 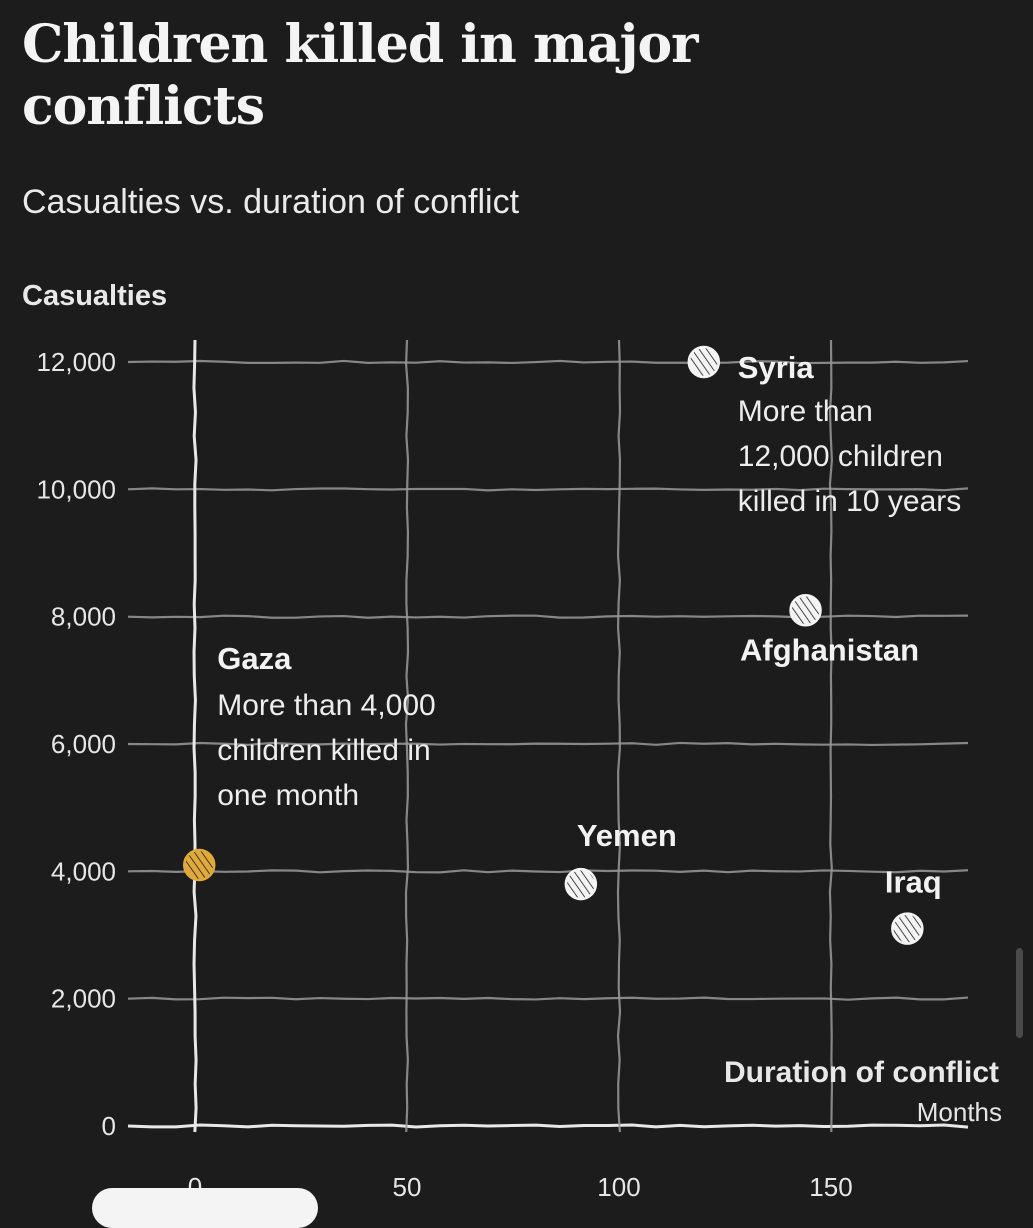 What do you see at coordinates (109, 1126) in the screenshot?
I see `y-tick-label: 0` at bounding box center [109, 1126].